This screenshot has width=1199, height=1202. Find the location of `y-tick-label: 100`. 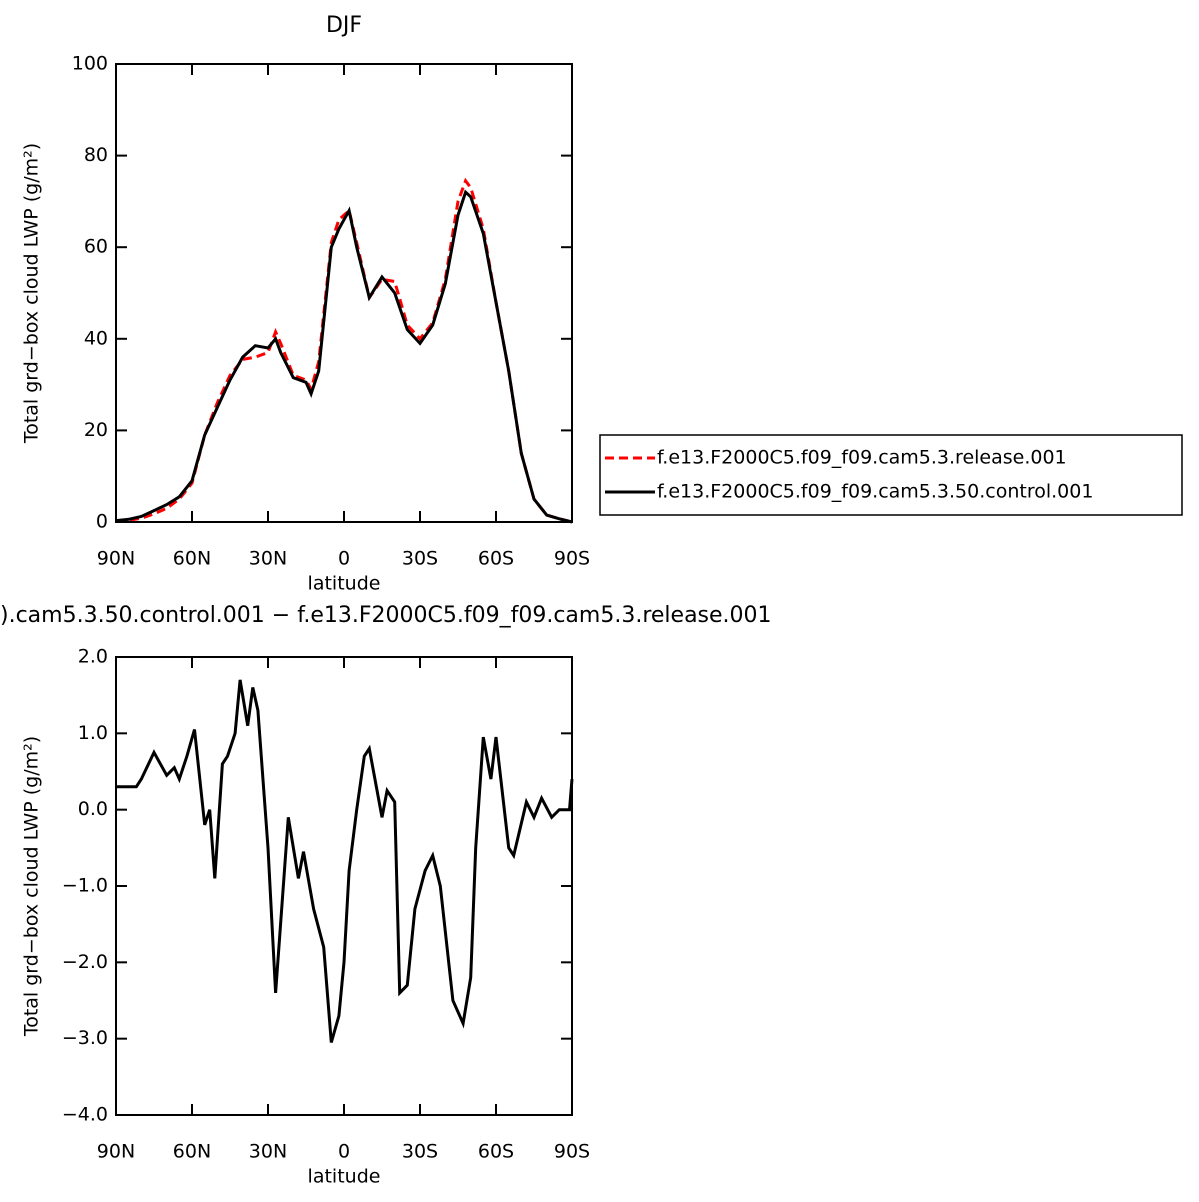

y-tick-label: 100 is located at coordinates (90, 64).